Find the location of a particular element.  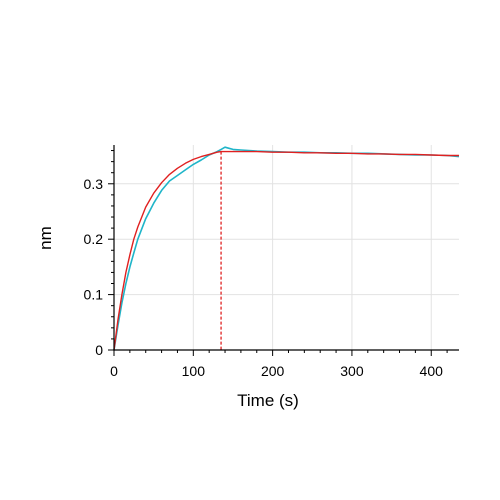

y-tick-label: 0.3 is located at coordinates (94, 184).